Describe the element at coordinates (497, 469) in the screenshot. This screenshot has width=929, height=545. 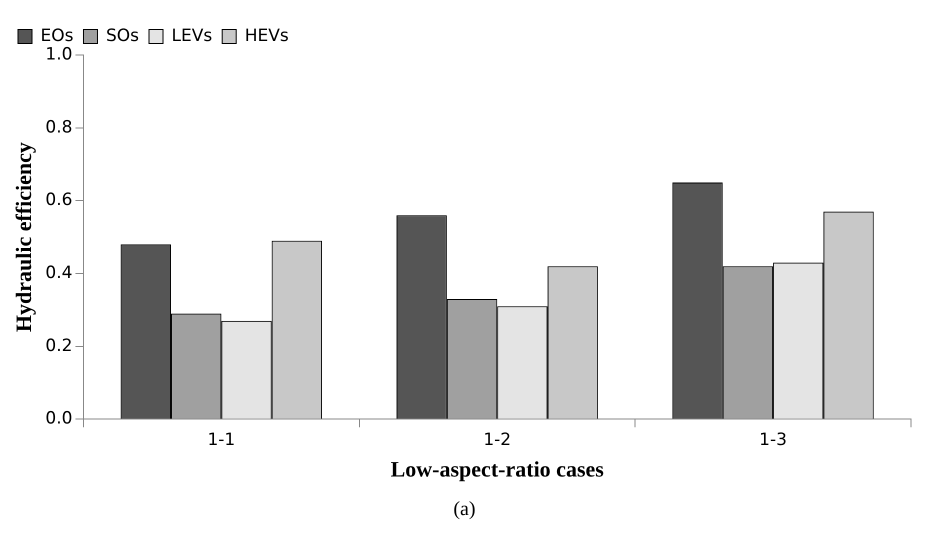
I see `x-axis-title: Low-aspect-ratio cases` at that location.